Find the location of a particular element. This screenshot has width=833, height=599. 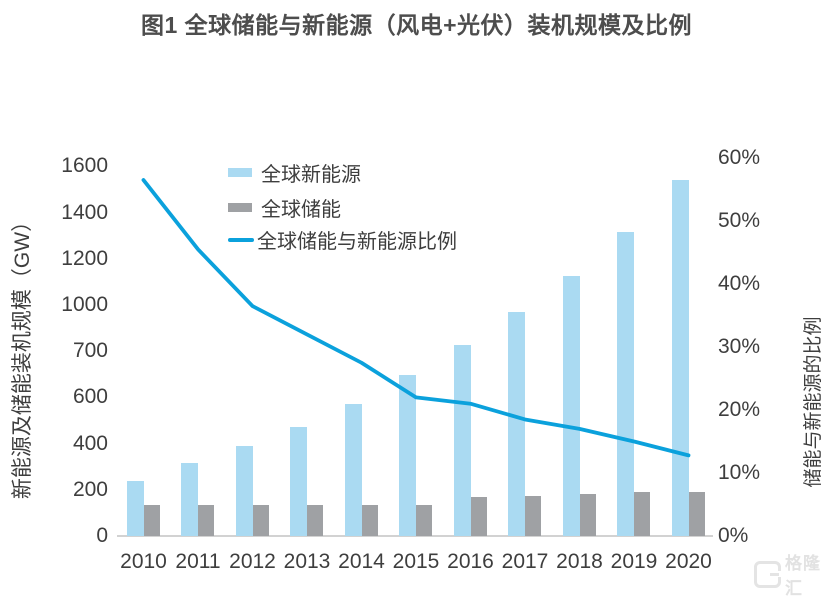

legend-swatch-storage is located at coordinates (240, 207).